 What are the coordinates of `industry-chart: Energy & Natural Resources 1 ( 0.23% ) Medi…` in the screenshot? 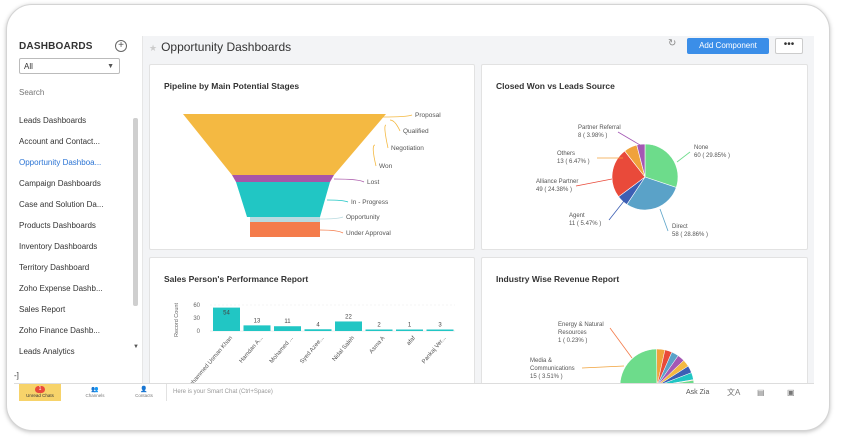 It's located at (612, 359).